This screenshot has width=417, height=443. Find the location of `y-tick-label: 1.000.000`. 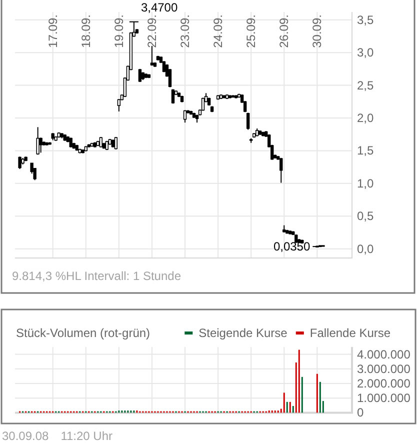

y-tick-label: 1.000.000 is located at coordinates (384, 398).